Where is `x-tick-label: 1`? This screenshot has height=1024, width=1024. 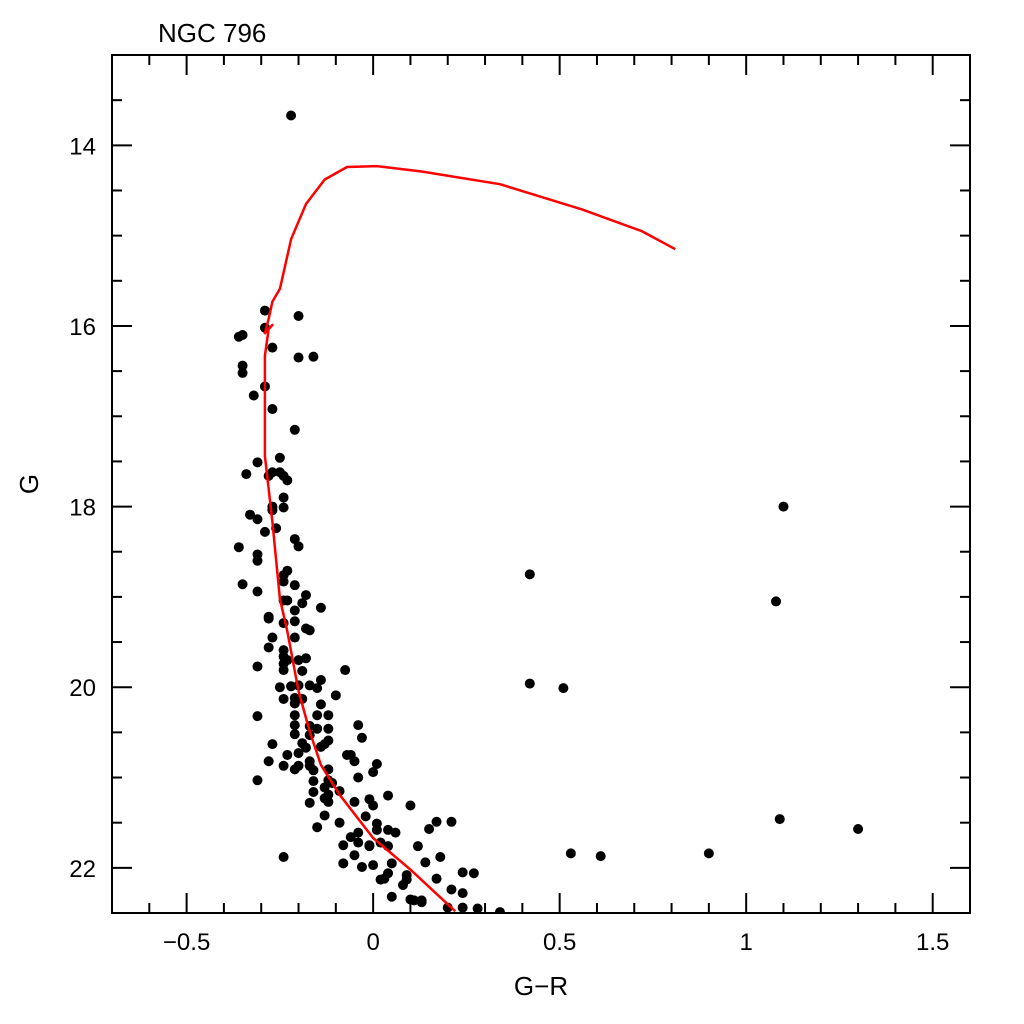
x-tick-label: 1 is located at coordinates (745, 942).